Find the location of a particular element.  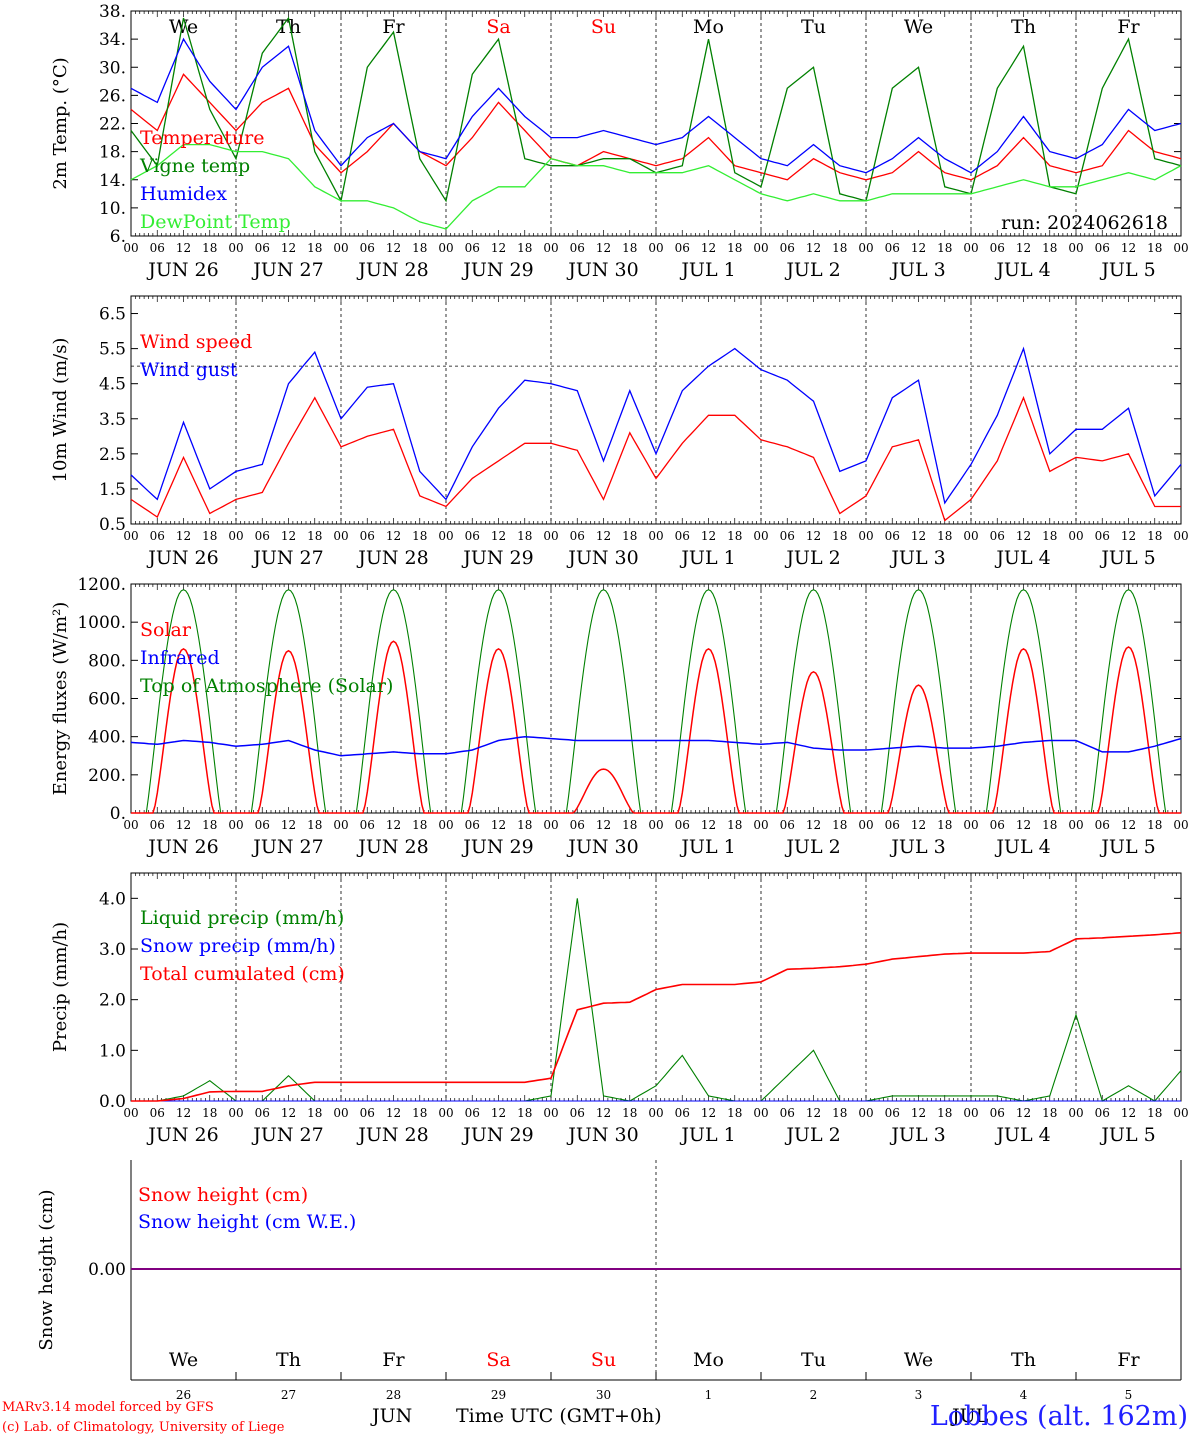

weekday-label: Mo is located at coordinates (708, 27).